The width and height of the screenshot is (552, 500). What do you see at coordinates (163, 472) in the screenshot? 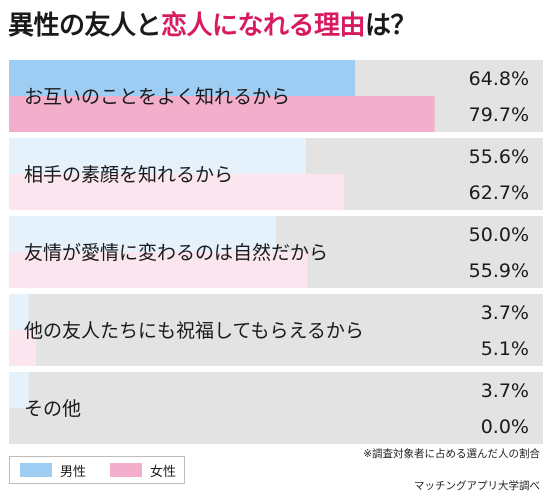
I see `legend-label-female: 女性` at bounding box center [163, 472].